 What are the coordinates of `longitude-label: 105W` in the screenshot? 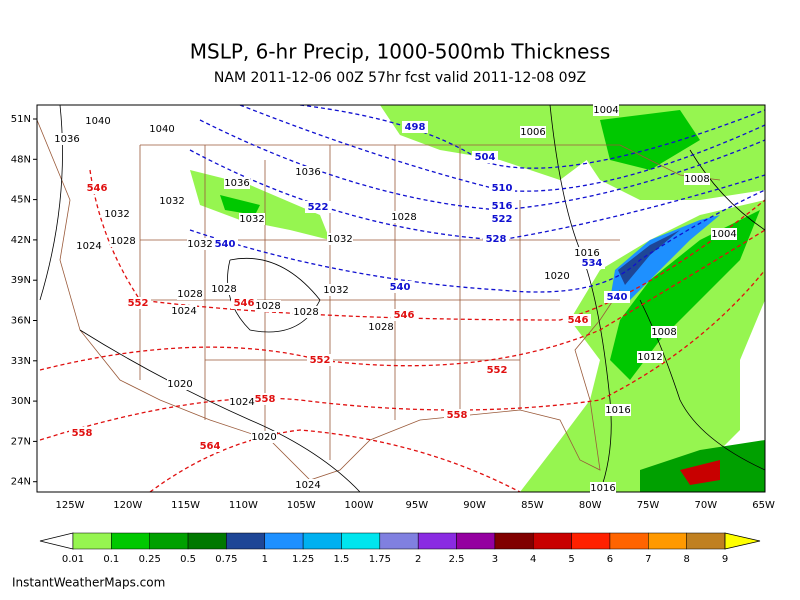 It's located at (301, 505).